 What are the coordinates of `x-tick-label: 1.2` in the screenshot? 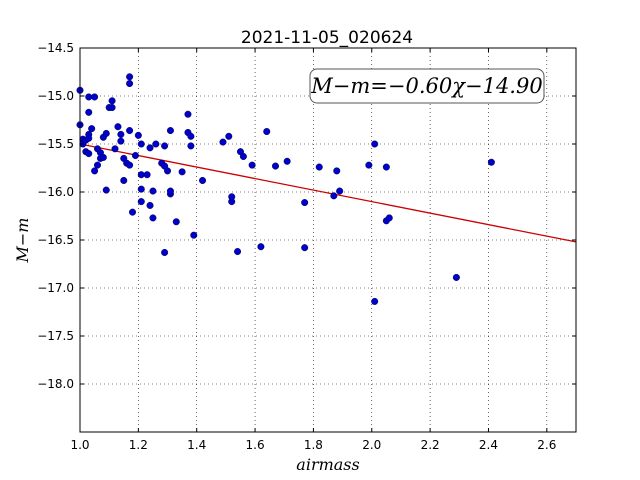 It's located at (138, 445).